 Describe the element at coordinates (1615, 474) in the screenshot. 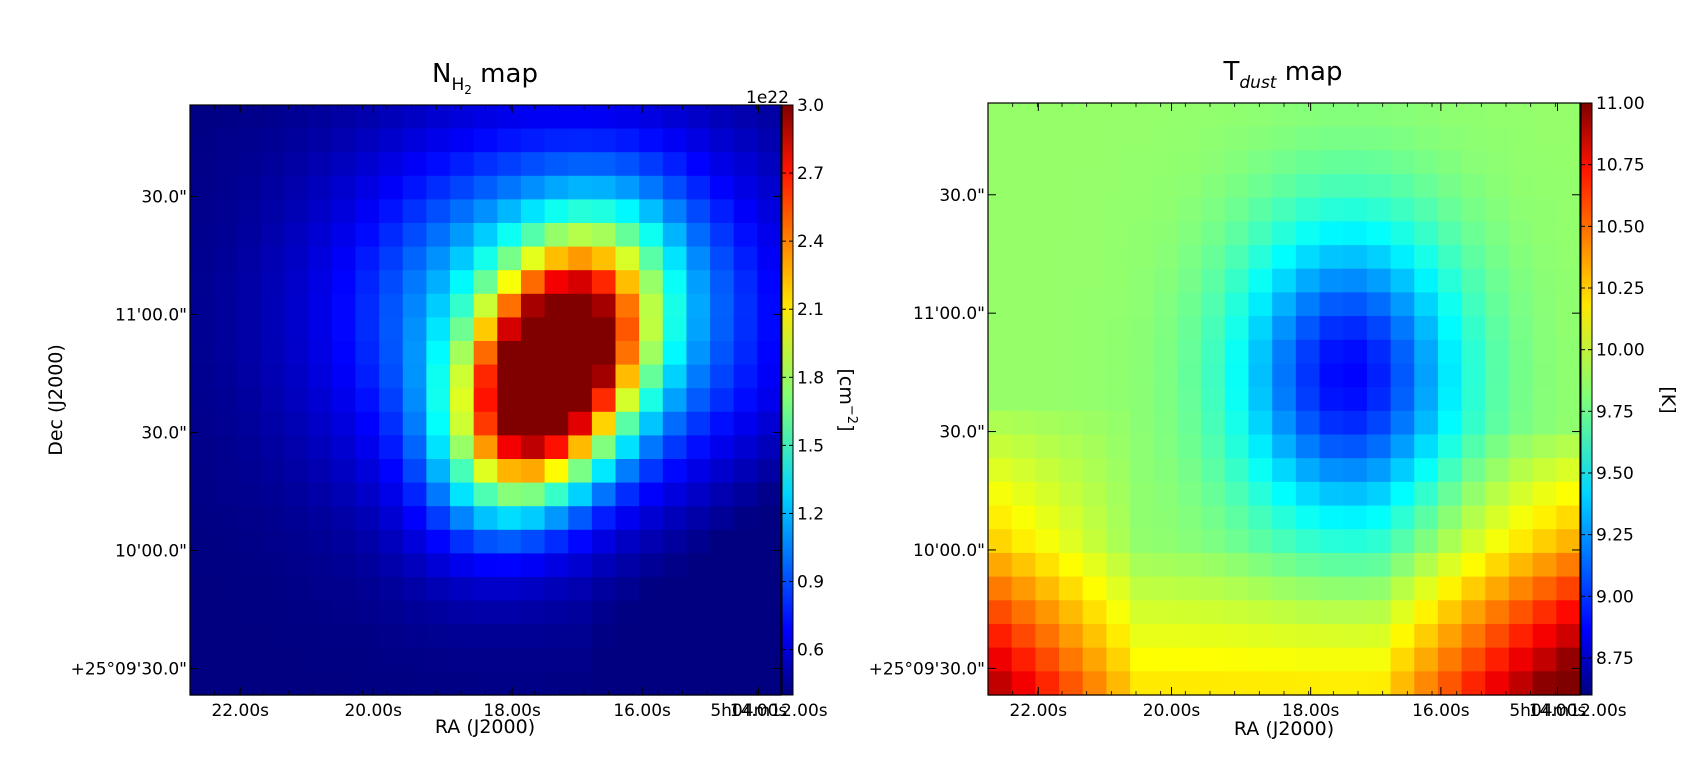

I see `colorbar-tick-label: 9.50` at that location.